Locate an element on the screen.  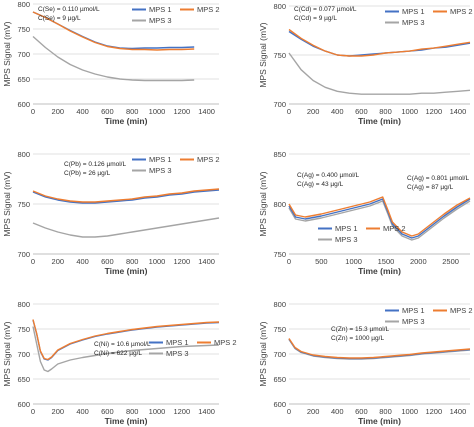
concentration-annotation: C(Pb) = 26 µg/L is located at coordinates (87, 173).